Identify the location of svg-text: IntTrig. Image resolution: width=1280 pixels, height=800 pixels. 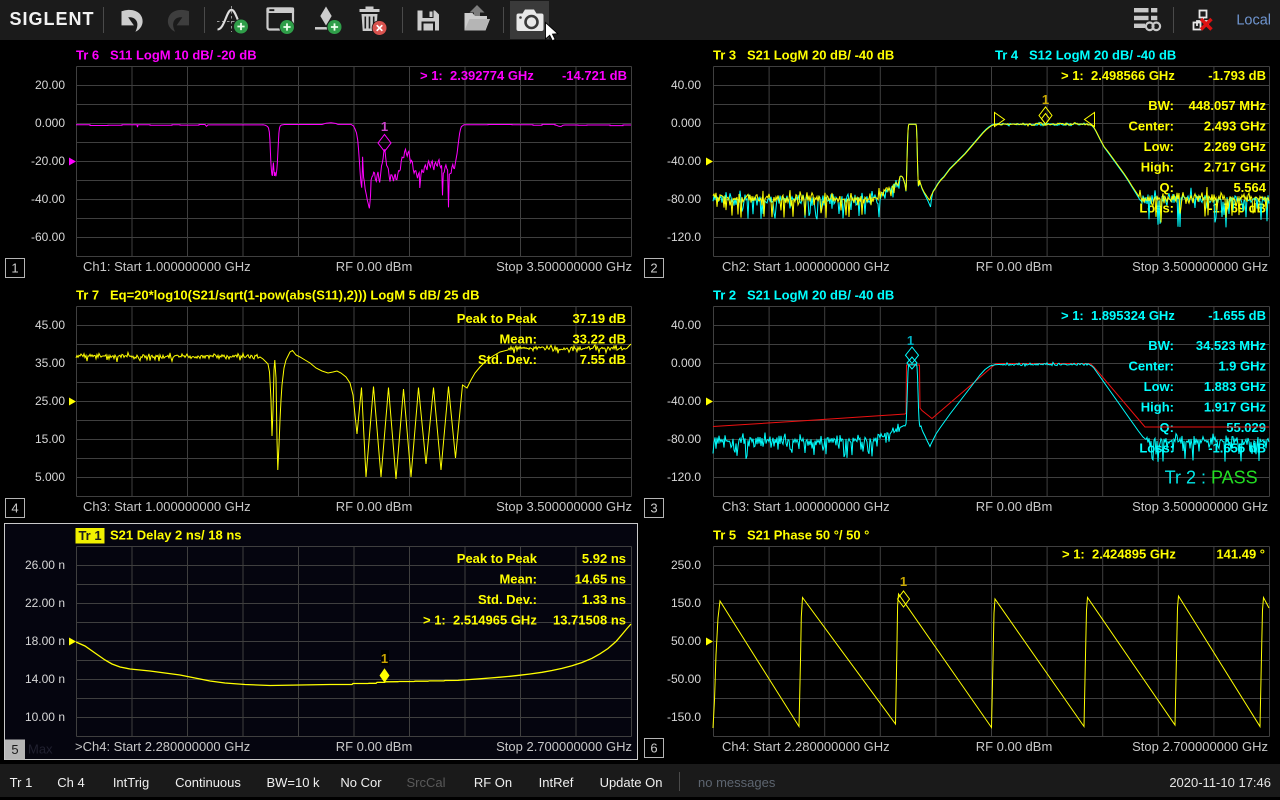
(131, 782).